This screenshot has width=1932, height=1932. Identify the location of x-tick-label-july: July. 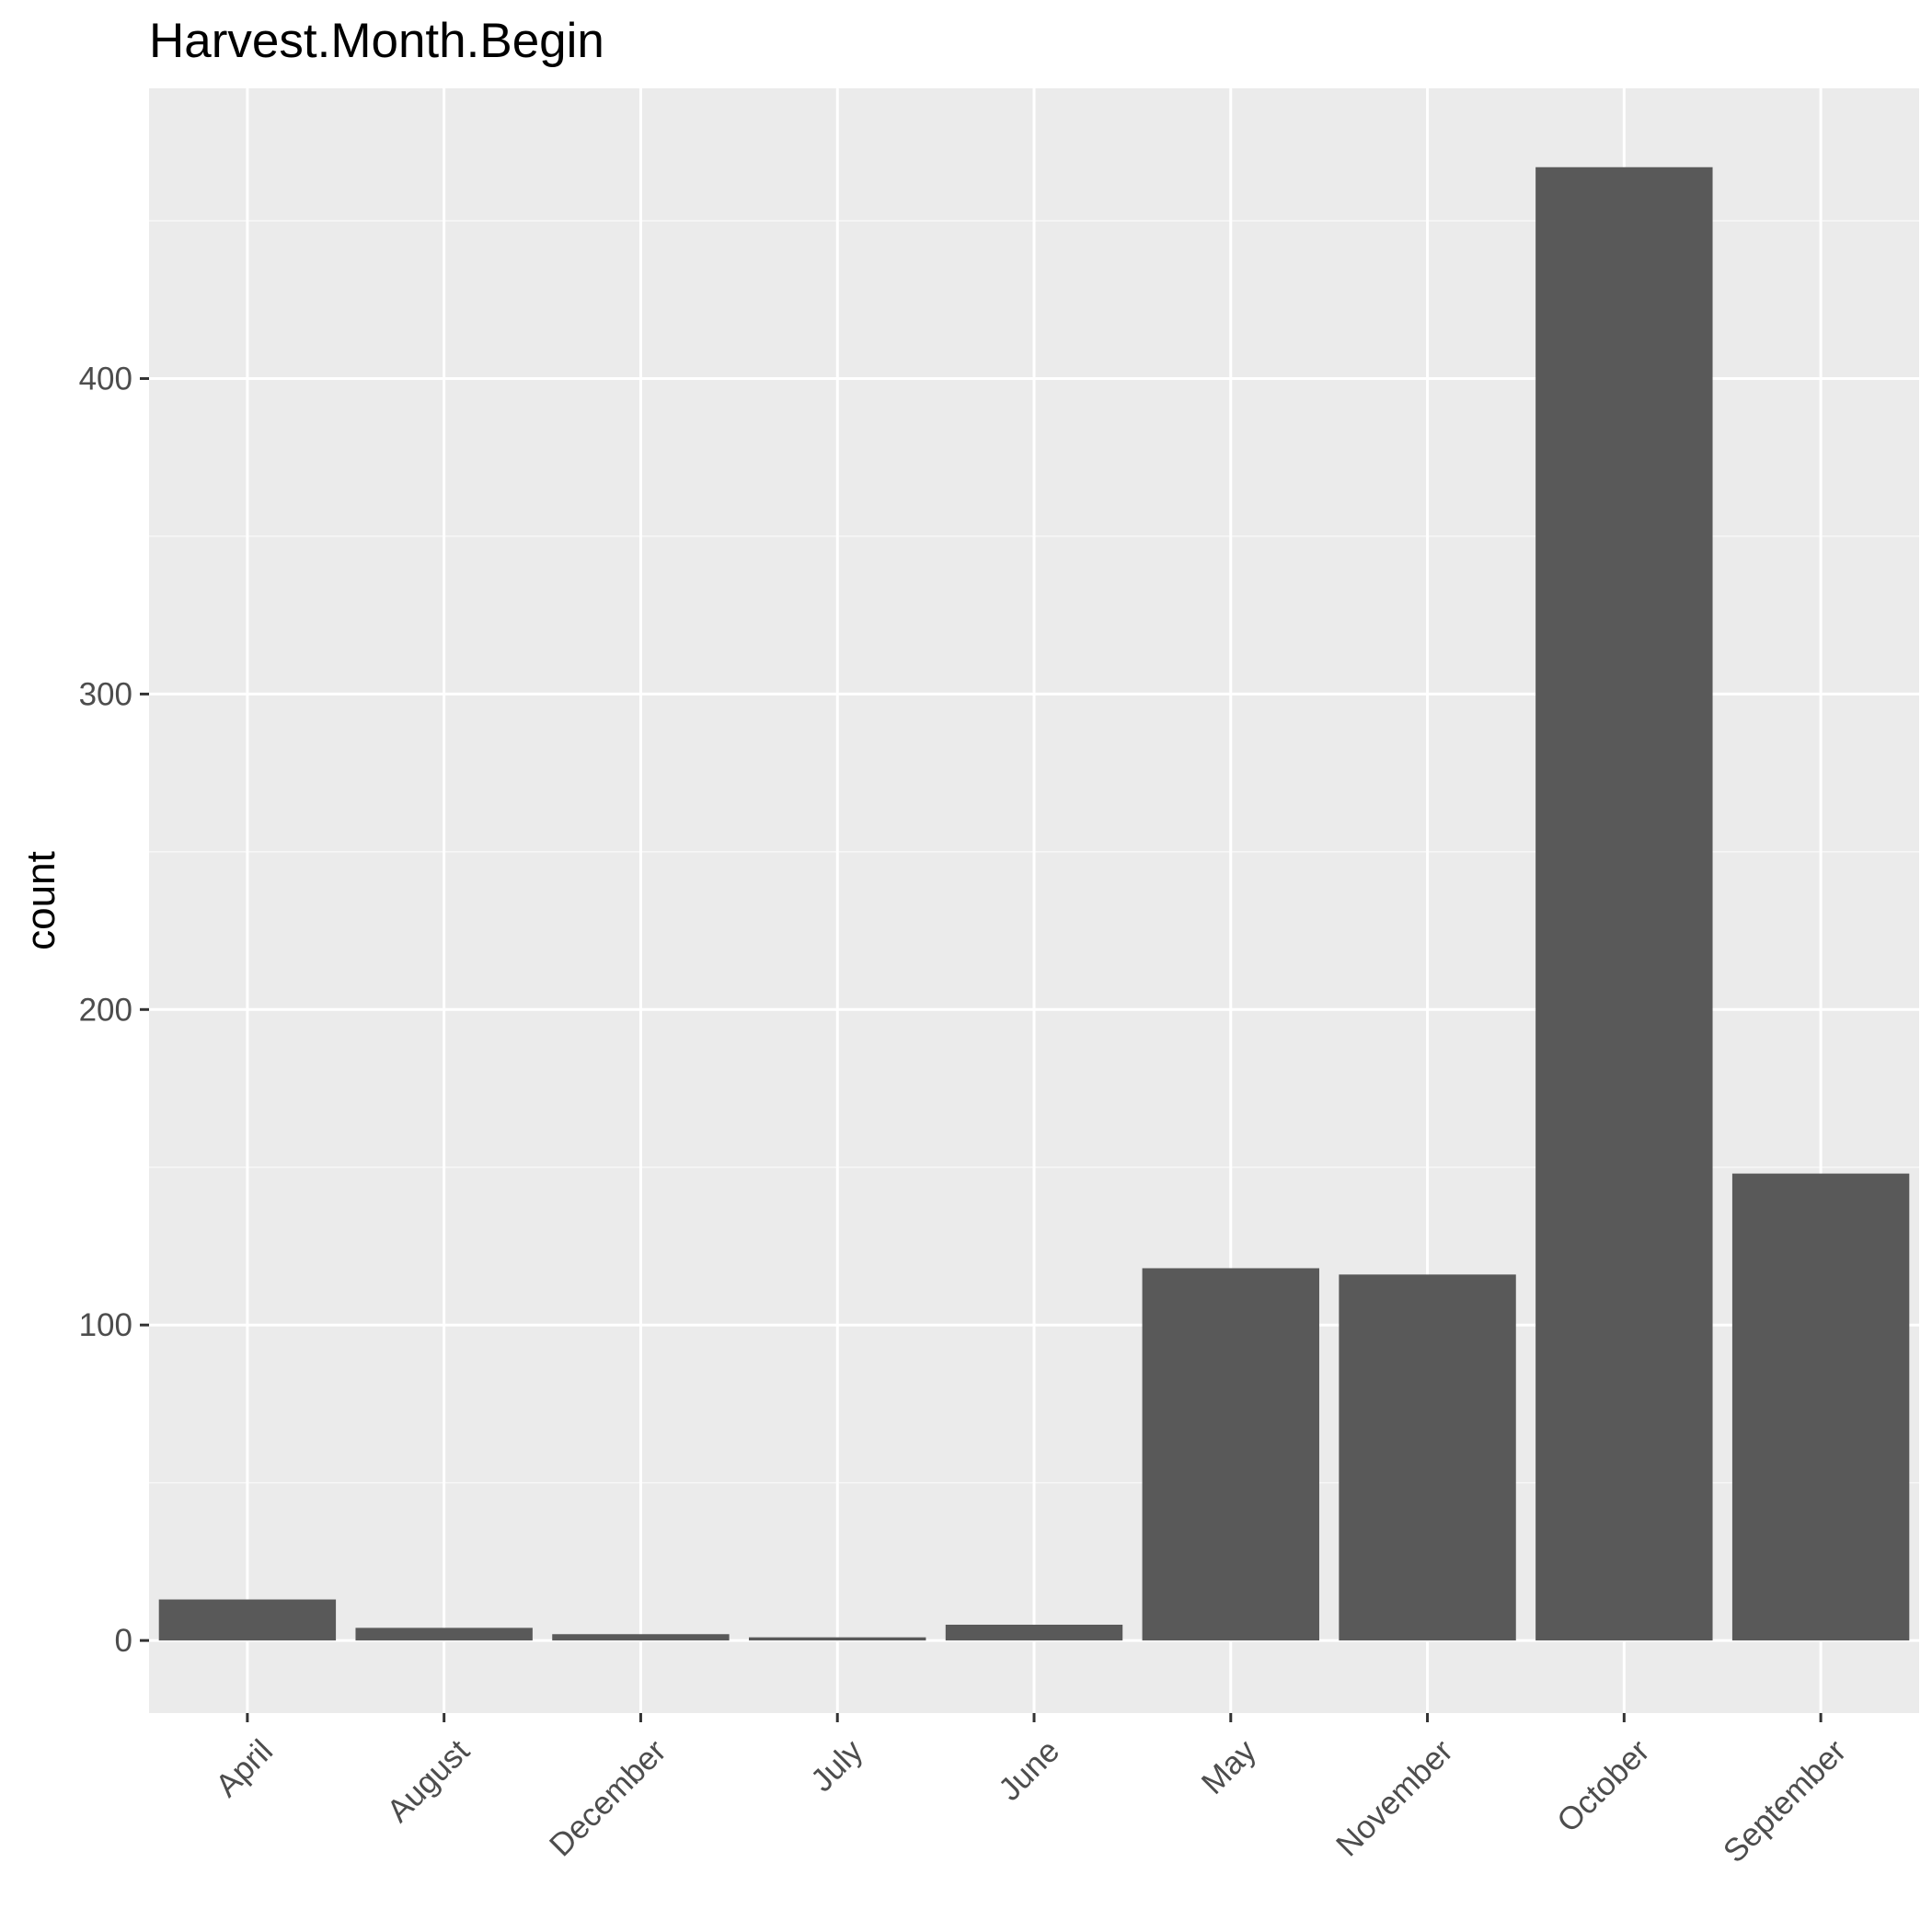
(837, 1765).